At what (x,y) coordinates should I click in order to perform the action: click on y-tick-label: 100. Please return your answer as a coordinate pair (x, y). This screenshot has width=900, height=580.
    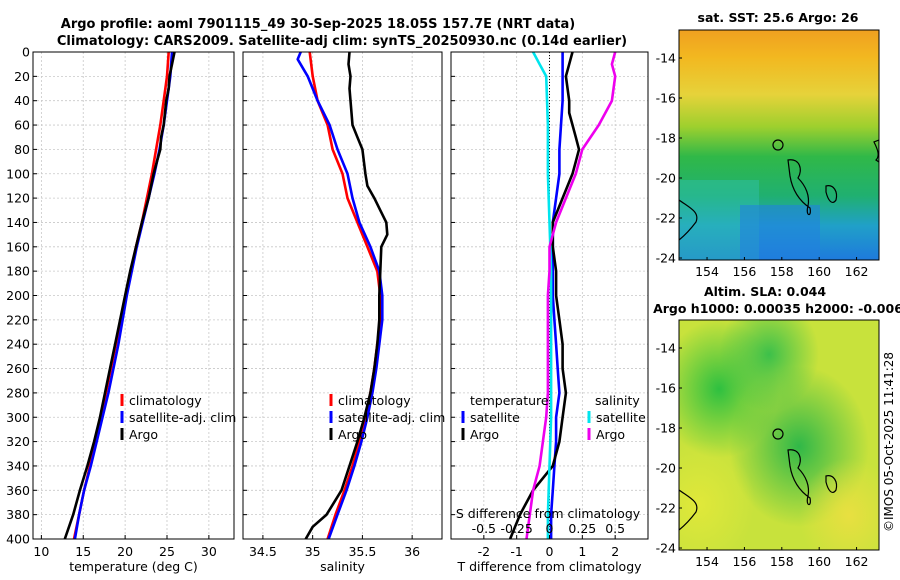
    Looking at the image, I should click on (18, 173).